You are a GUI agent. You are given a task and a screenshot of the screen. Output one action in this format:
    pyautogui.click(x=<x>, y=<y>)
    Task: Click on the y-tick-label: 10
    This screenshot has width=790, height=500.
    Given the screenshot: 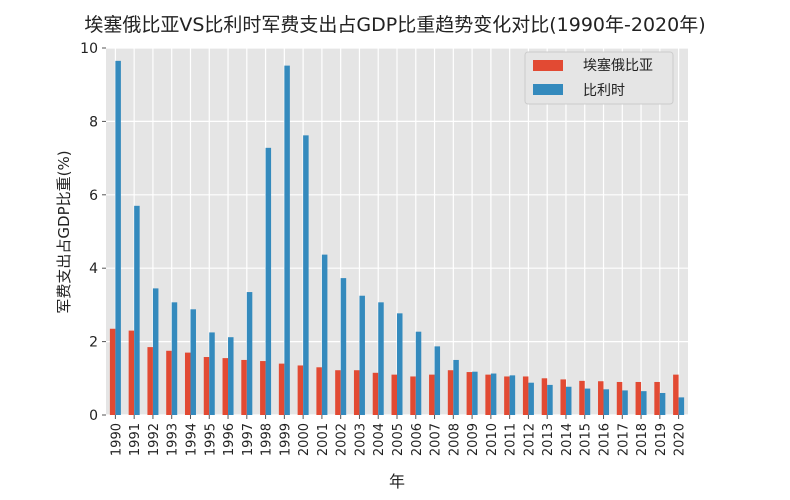 What is the action you would take?
    pyautogui.click(x=89, y=49)
    